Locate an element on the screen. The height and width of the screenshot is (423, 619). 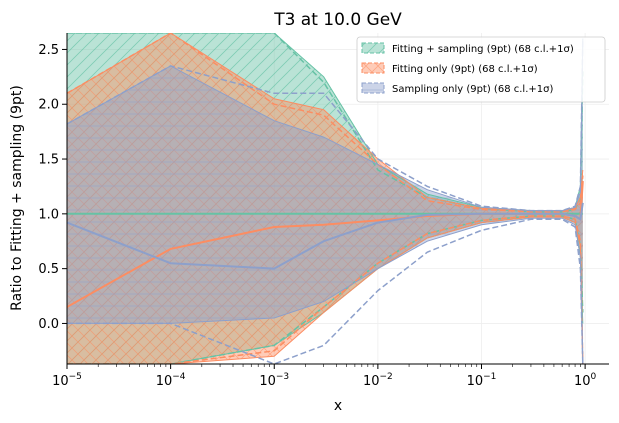
x-tick-label: 10⁰ is located at coordinates (585, 380).